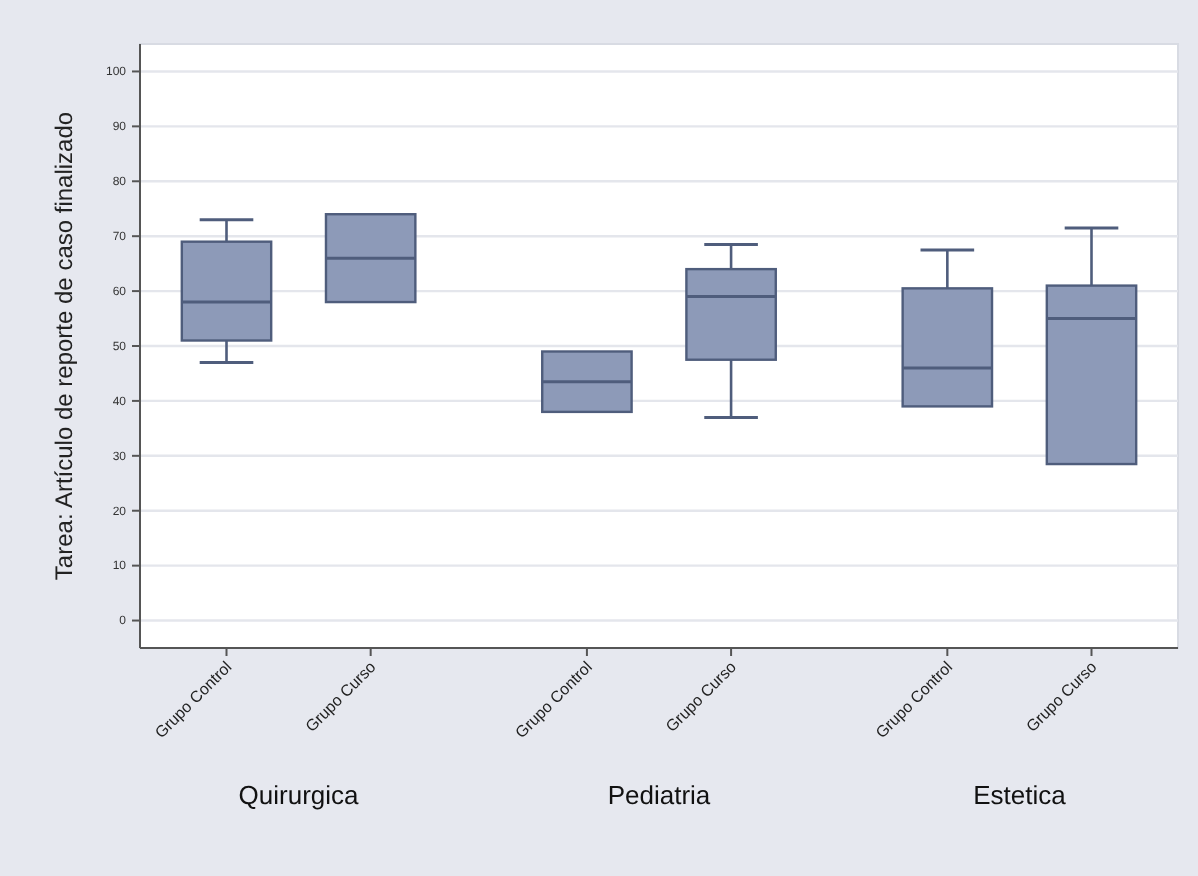  What do you see at coordinates (64, 346) in the screenshot?
I see `y-axis-title: Tarea: Artículo de reporte de caso finalizado` at bounding box center [64, 346].